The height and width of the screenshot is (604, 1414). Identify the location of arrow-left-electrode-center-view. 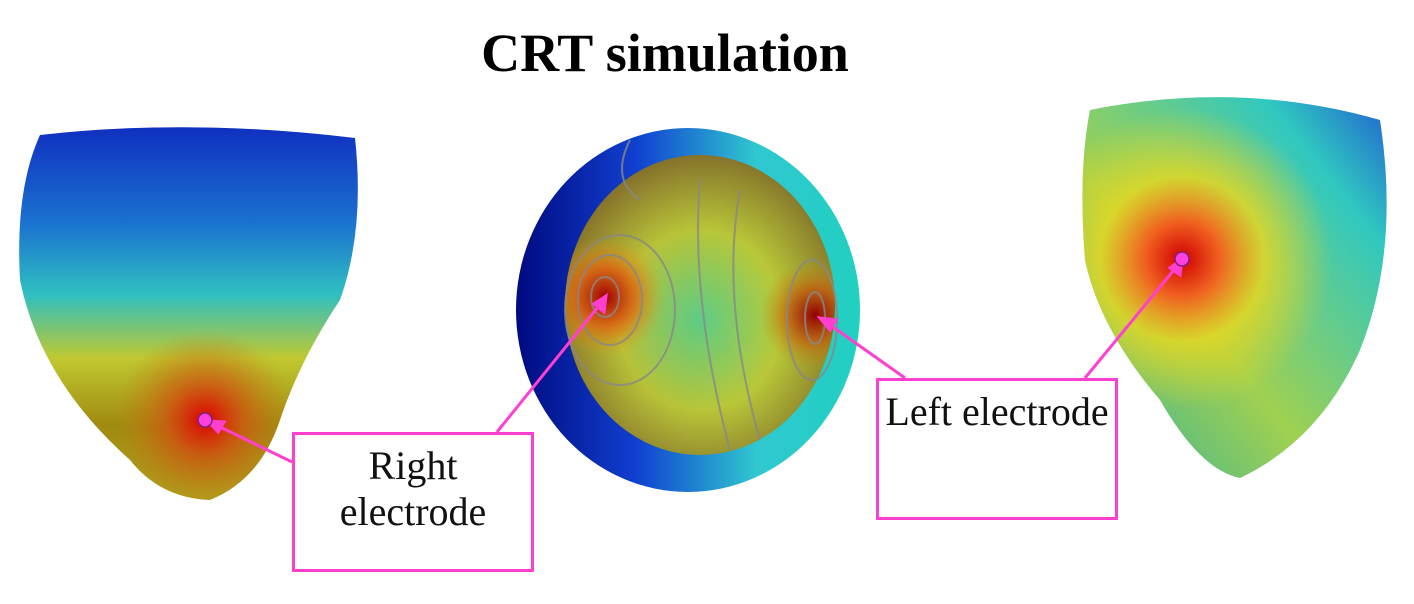
(865, 350).